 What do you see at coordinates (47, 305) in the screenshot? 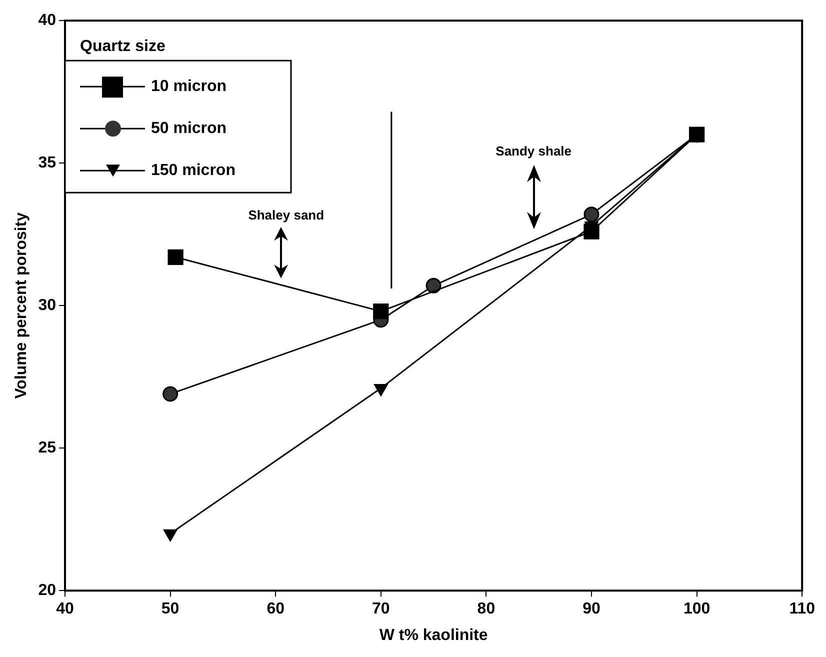
I see `y-tick-label: 30` at bounding box center [47, 305].